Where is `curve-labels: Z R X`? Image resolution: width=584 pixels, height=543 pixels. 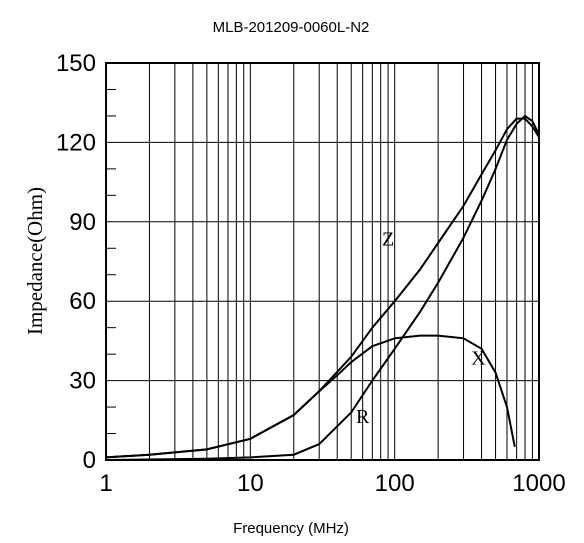
curve-labels: Z R X is located at coordinates (421, 328).